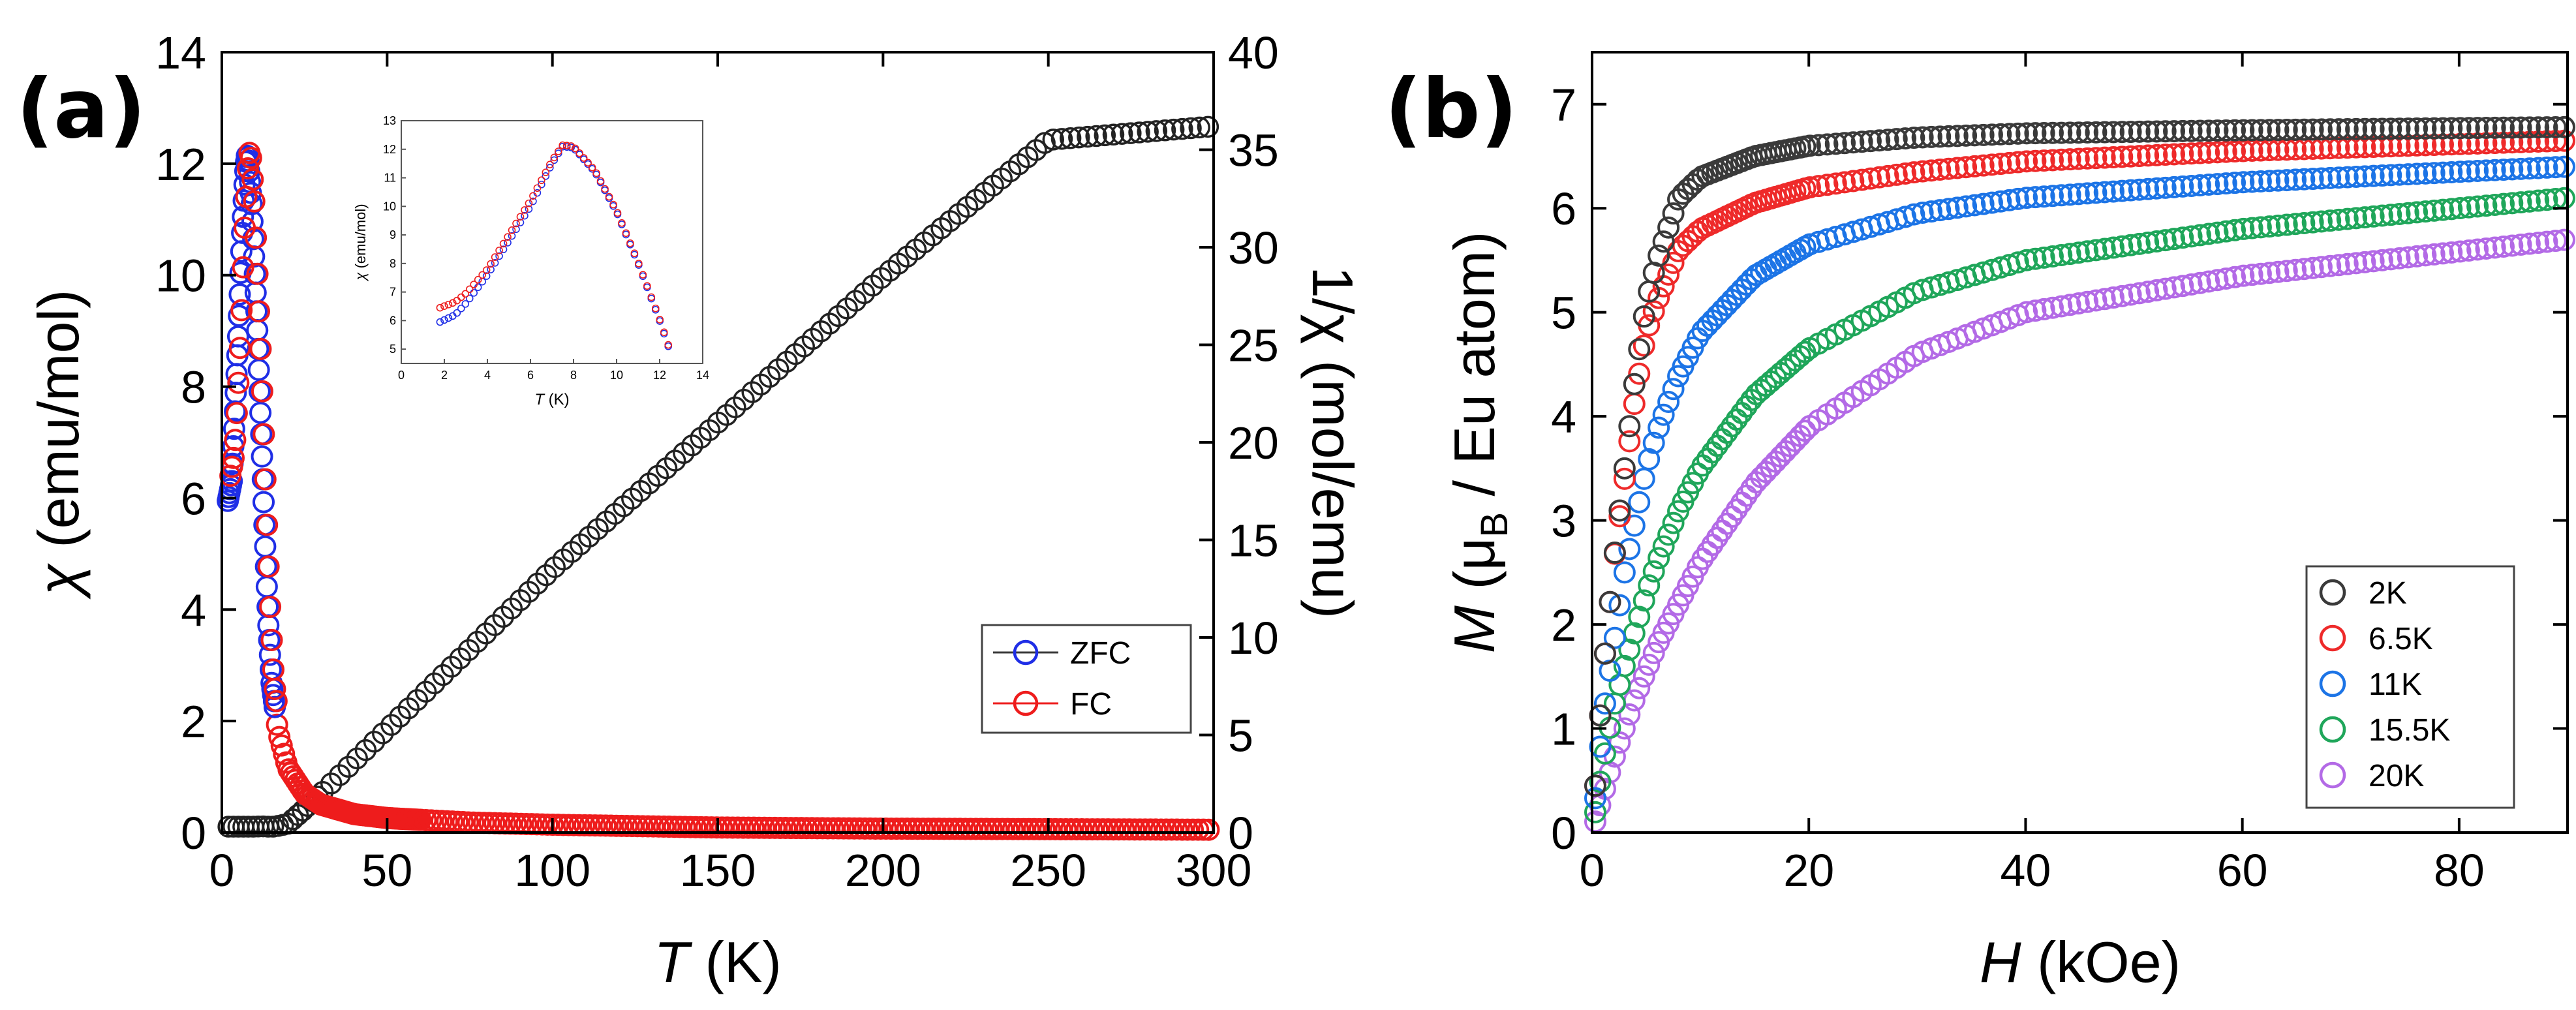  Describe the element at coordinates (1091, 704) in the screenshot. I see `legend-fc-label: FC` at that location.